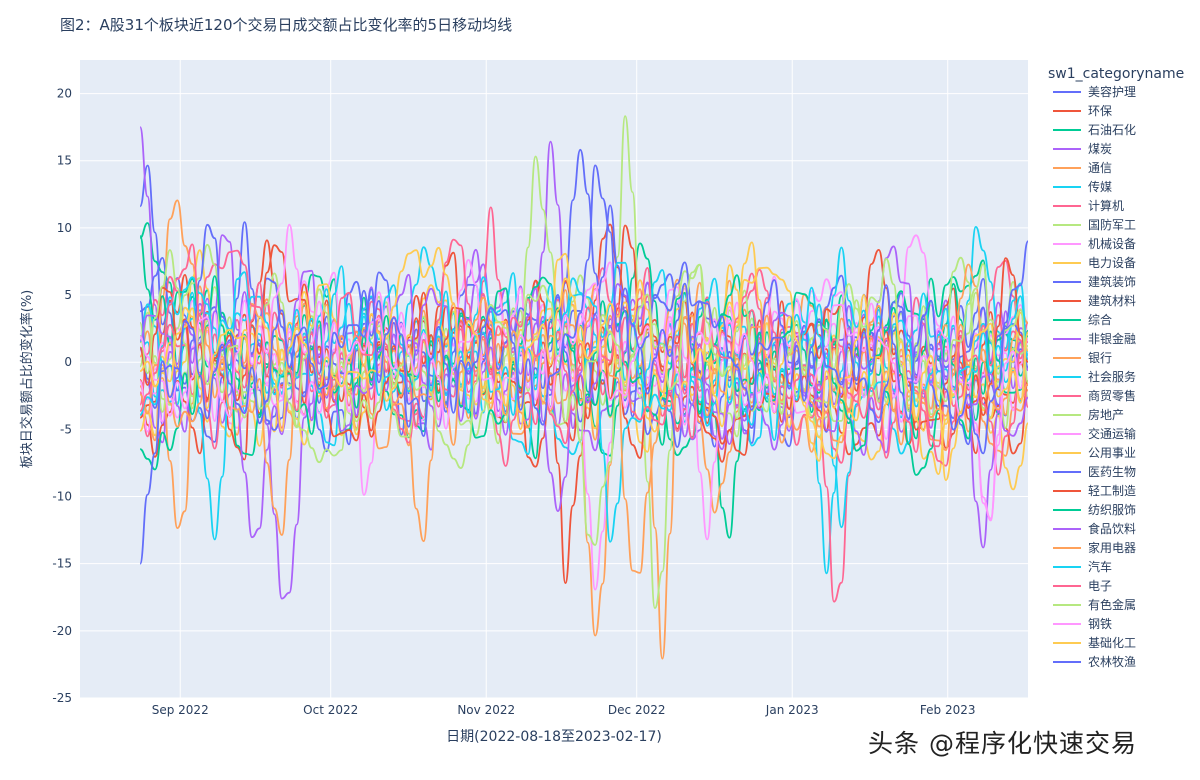 The image size is (1200, 780). What do you see at coordinates (1112, 604) in the screenshot?
I see `legend-label: 有色金属` at bounding box center [1112, 604].